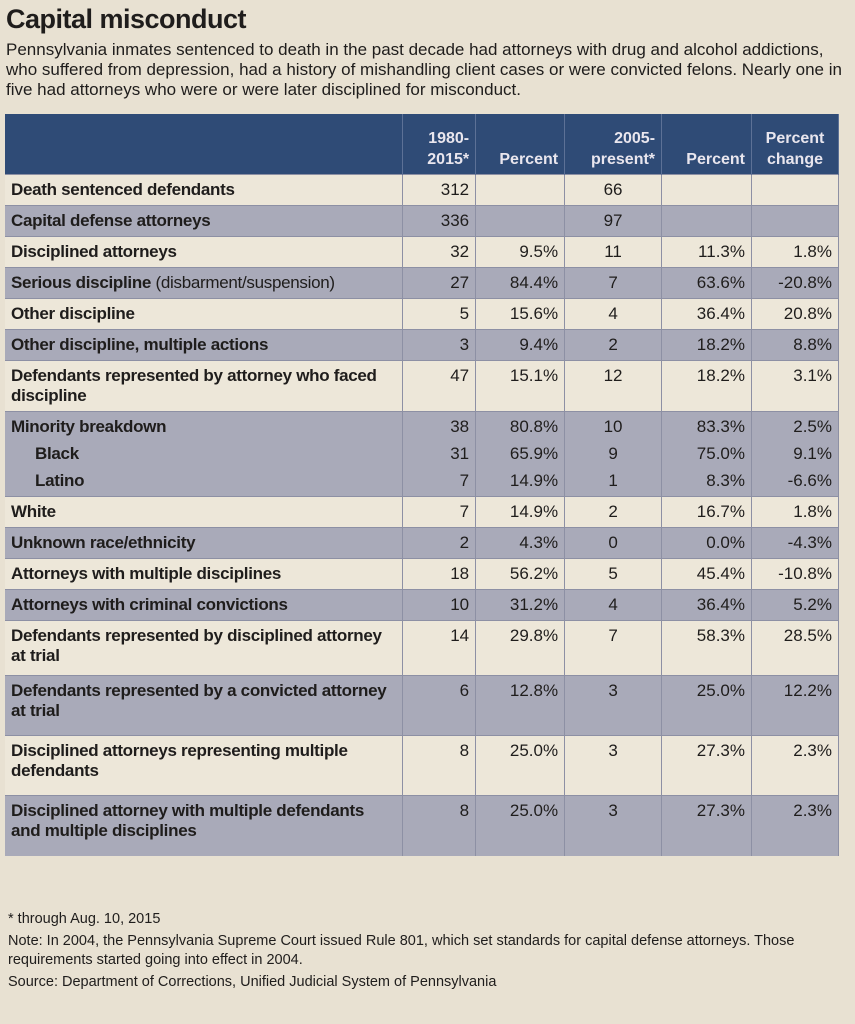 Image resolution: width=855 pixels, height=1024 pixels. Describe the element at coordinates (204, 144) in the screenshot. I see `column-header` at that location.